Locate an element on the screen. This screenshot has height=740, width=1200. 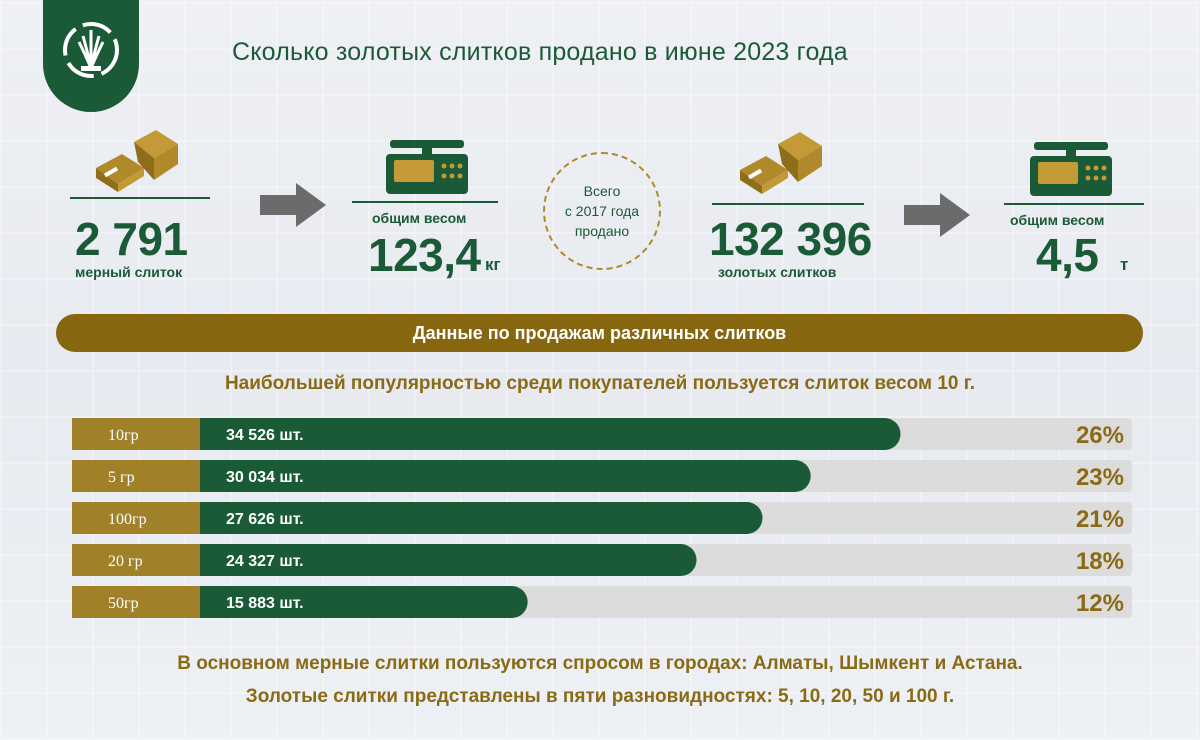
category-label: 20 гр is located at coordinates (125, 561).